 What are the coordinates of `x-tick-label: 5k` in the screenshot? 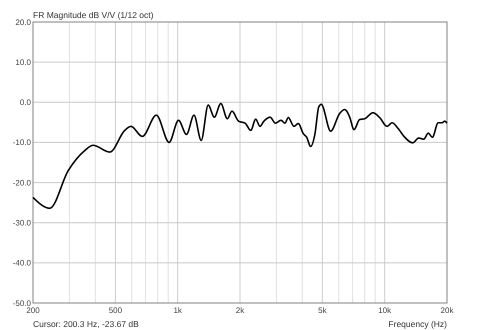 It's located at (323, 310).